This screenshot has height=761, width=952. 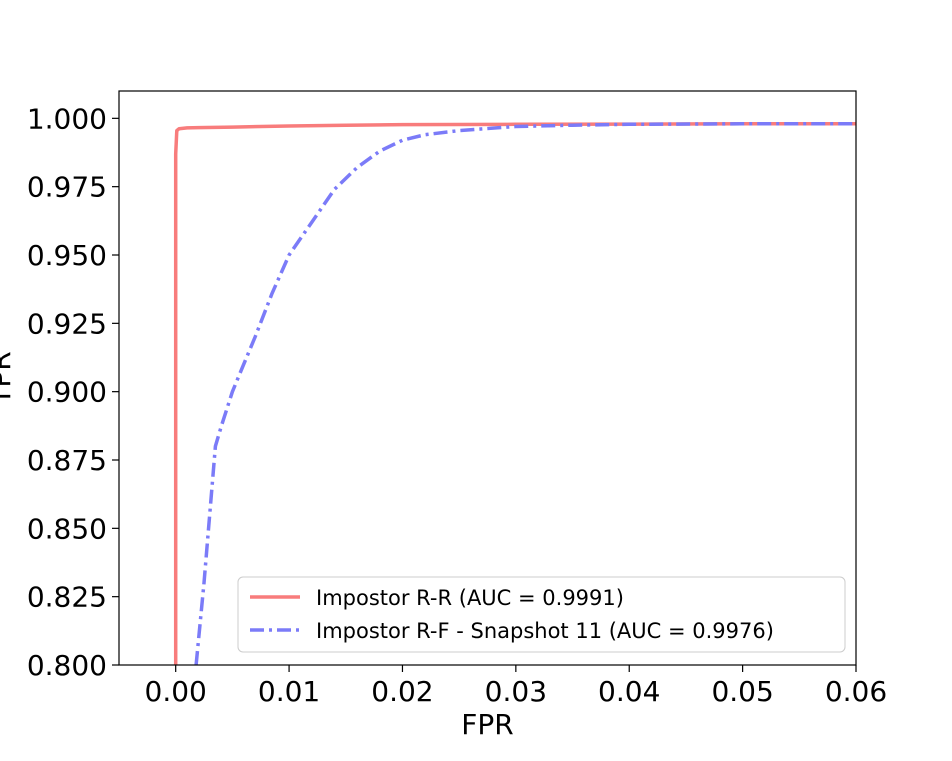 I want to click on x-tick-label: 0.00, so click(x=176, y=691).